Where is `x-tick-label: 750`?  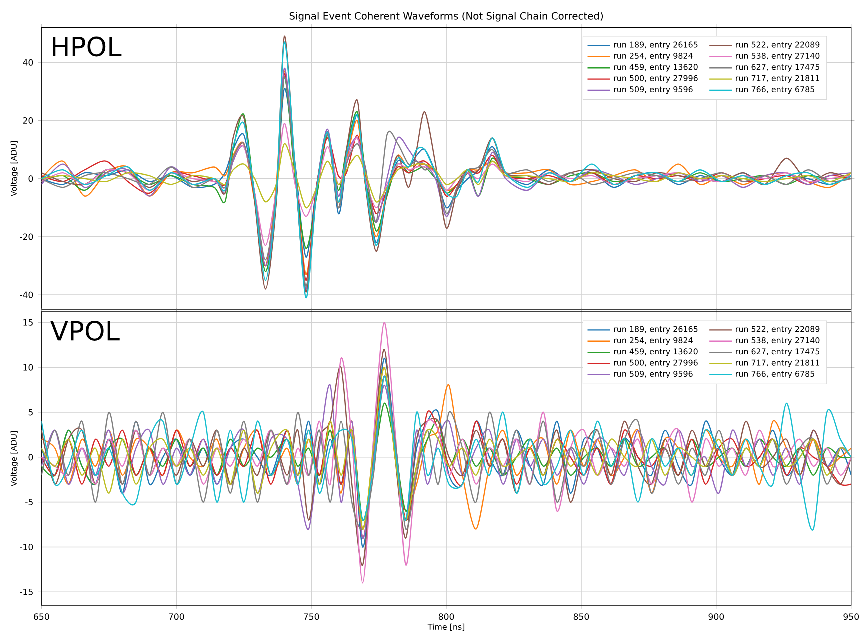
x-tick-label: 750 is located at coordinates (312, 616).